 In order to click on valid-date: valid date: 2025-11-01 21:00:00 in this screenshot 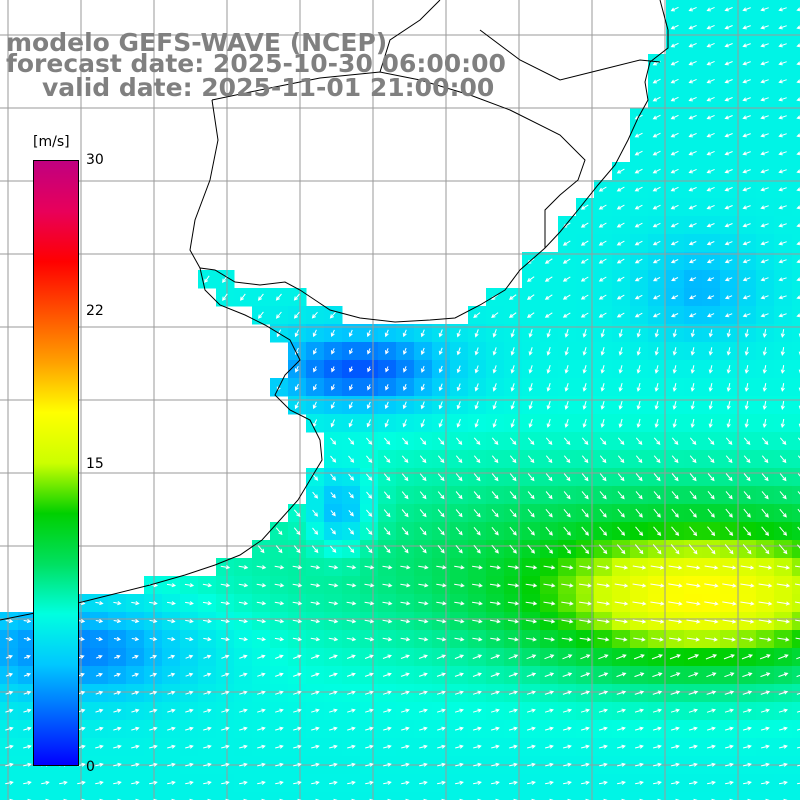, I will do `click(268, 87)`.